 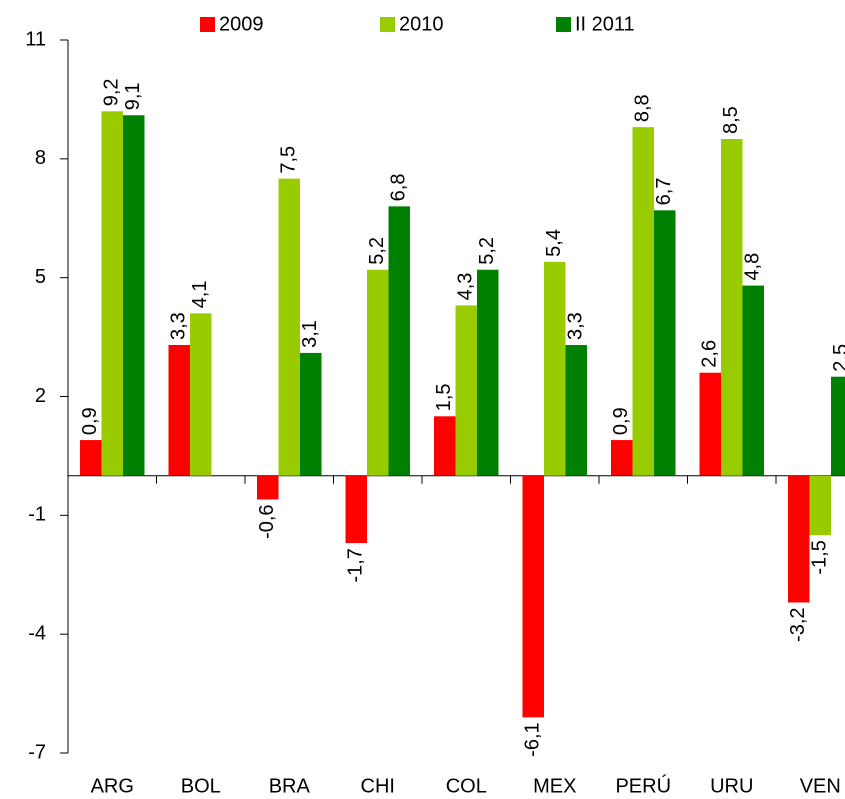 What do you see at coordinates (664, 192) in the screenshot?
I see `data-label: 6,7` at bounding box center [664, 192].